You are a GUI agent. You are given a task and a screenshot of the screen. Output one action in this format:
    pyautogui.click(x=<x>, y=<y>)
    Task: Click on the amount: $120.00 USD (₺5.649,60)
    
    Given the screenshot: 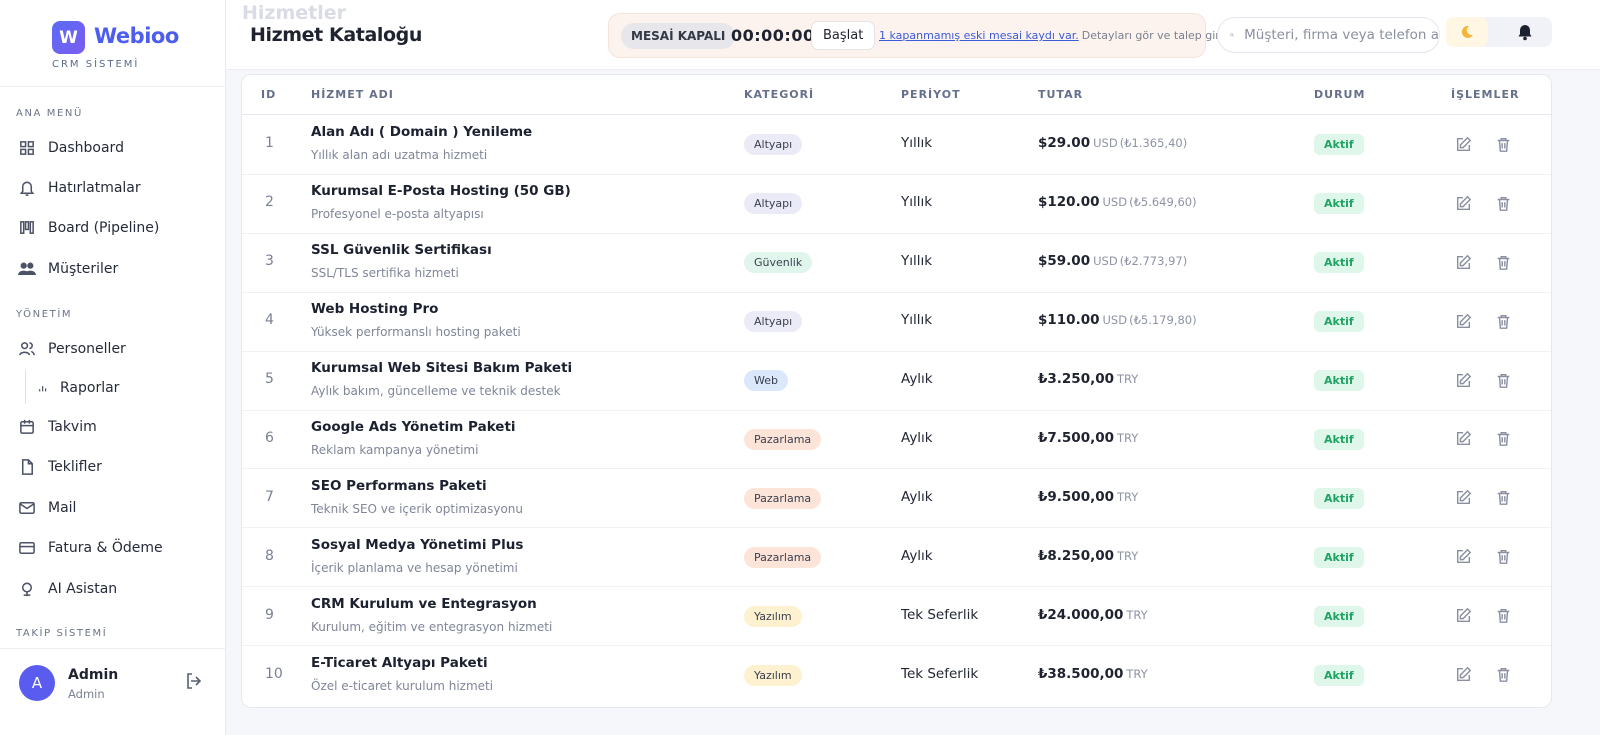 What is the action you would take?
    pyautogui.click(x=1117, y=202)
    